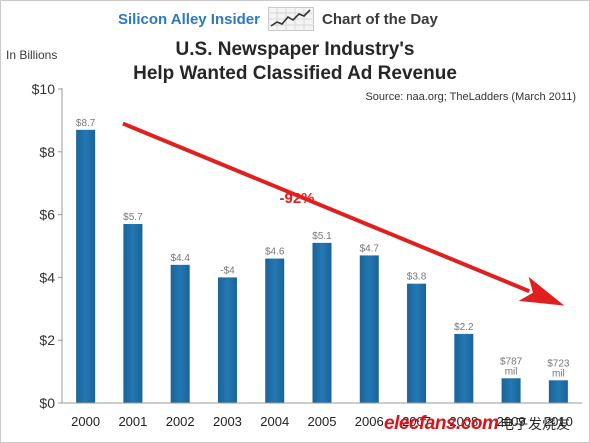 This screenshot has height=443, width=590. What do you see at coordinates (227, 270) in the screenshot?
I see `data-label: -$4` at bounding box center [227, 270].